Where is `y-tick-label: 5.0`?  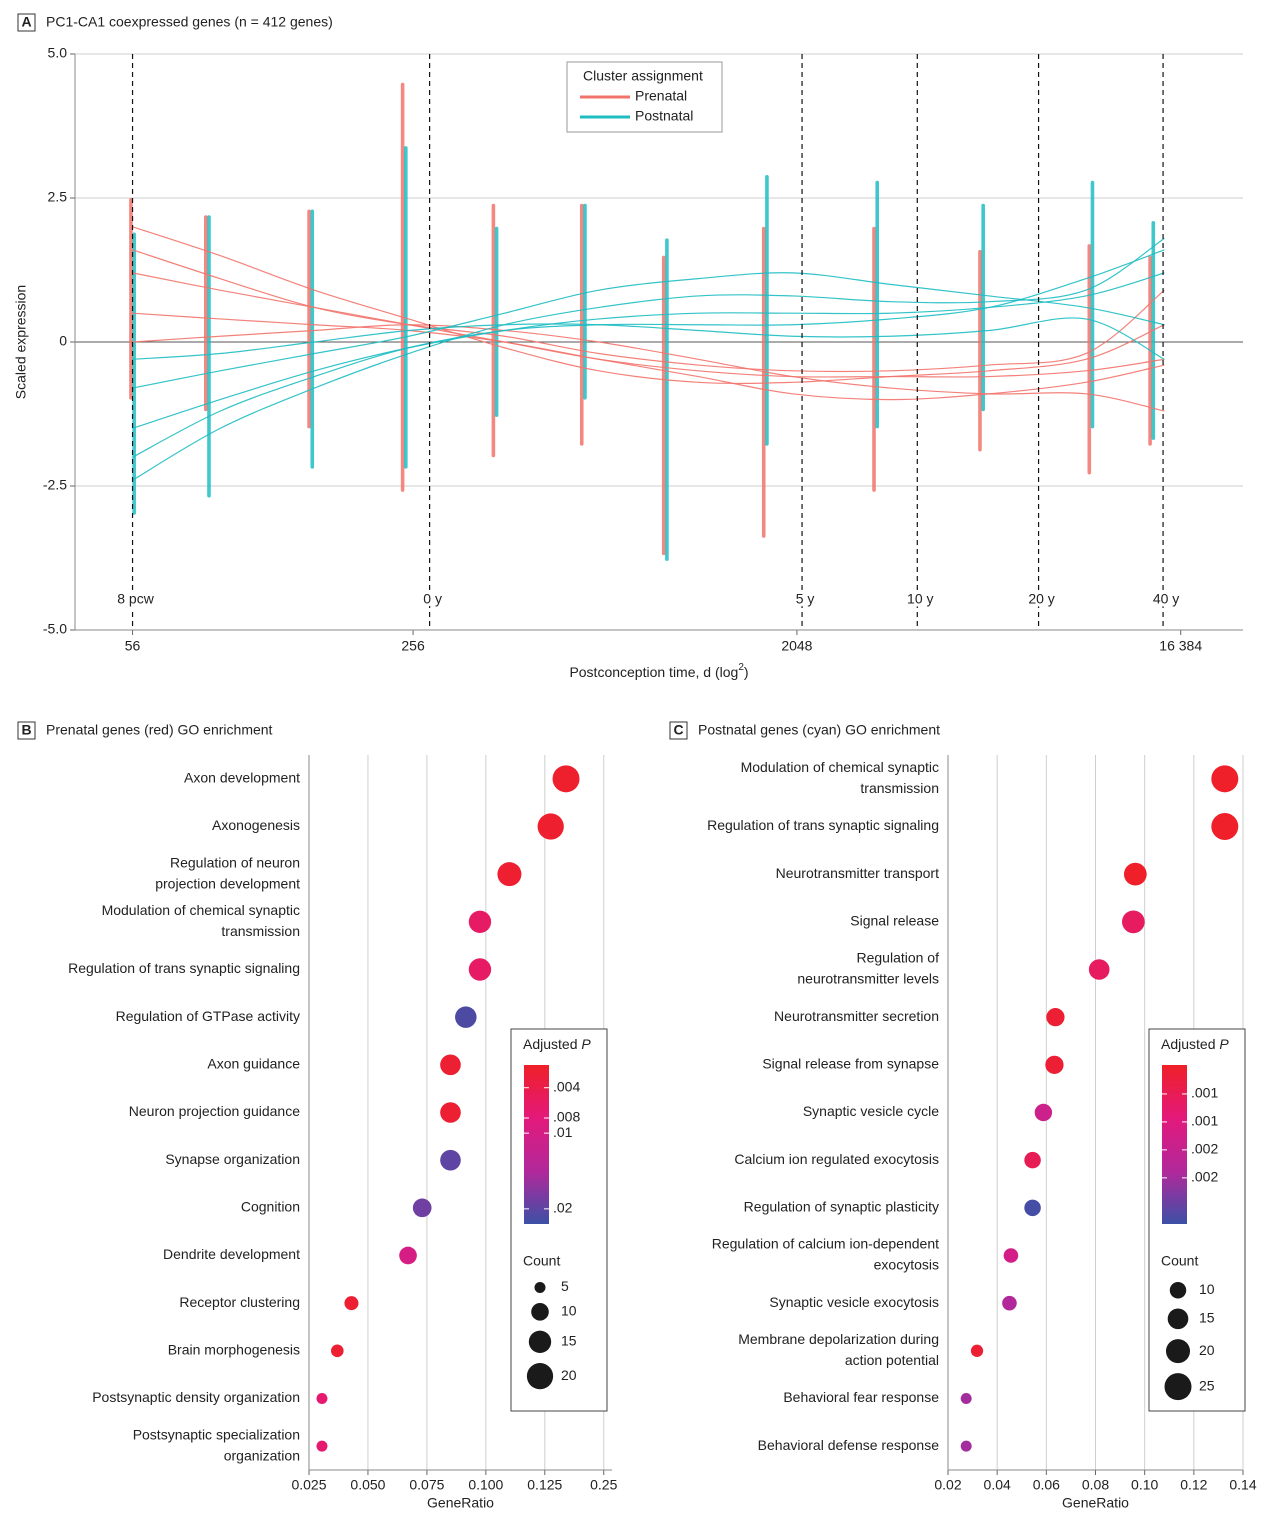
y-tick-label: 5.0 is located at coordinates (58, 53).